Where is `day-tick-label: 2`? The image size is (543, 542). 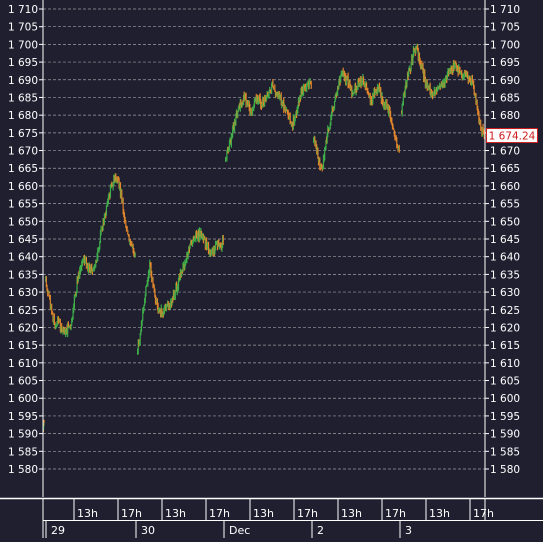 day-tick-label: 2 is located at coordinates (320, 530).